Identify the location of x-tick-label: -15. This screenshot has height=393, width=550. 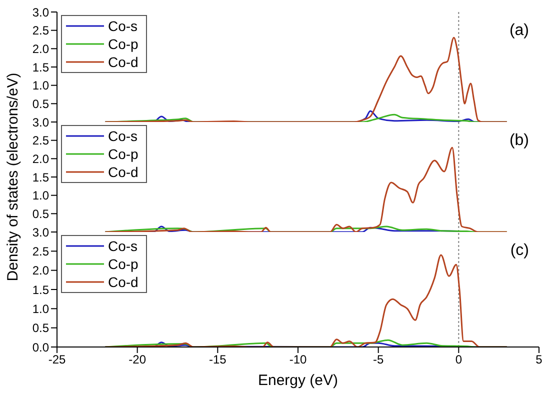
(217, 359).